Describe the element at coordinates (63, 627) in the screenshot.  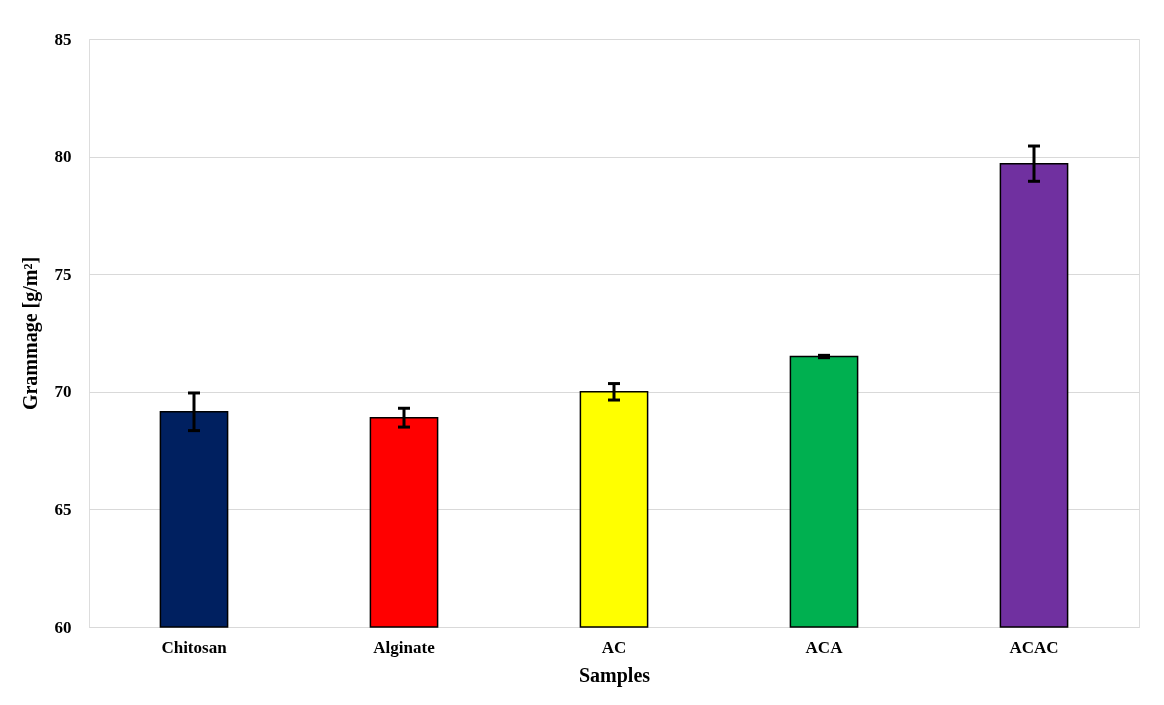
I see `y-tick-label: 60` at that location.